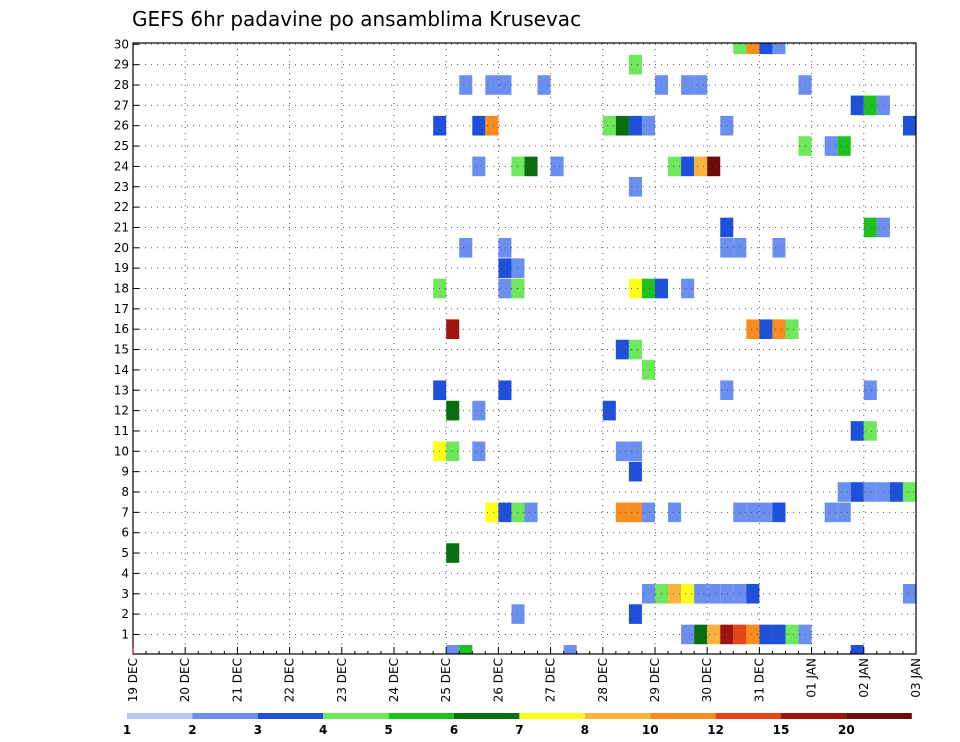  Describe the element at coordinates (323, 730) in the screenshot. I see `colorbar-label: 4` at that location.